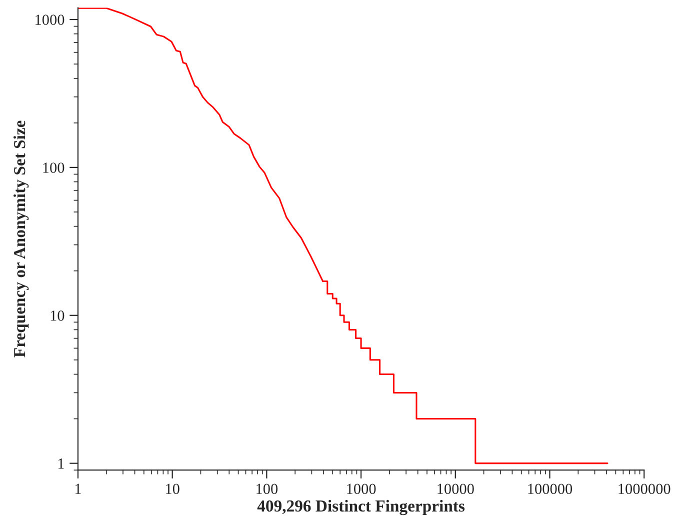 This screenshot has height=520, width=678. I want to click on x-tick-label: 10, so click(173, 489).